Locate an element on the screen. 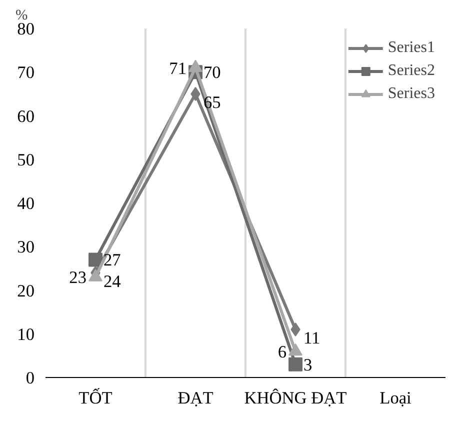 The height and width of the screenshot is (427, 474). data-label: 70 is located at coordinates (212, 72).